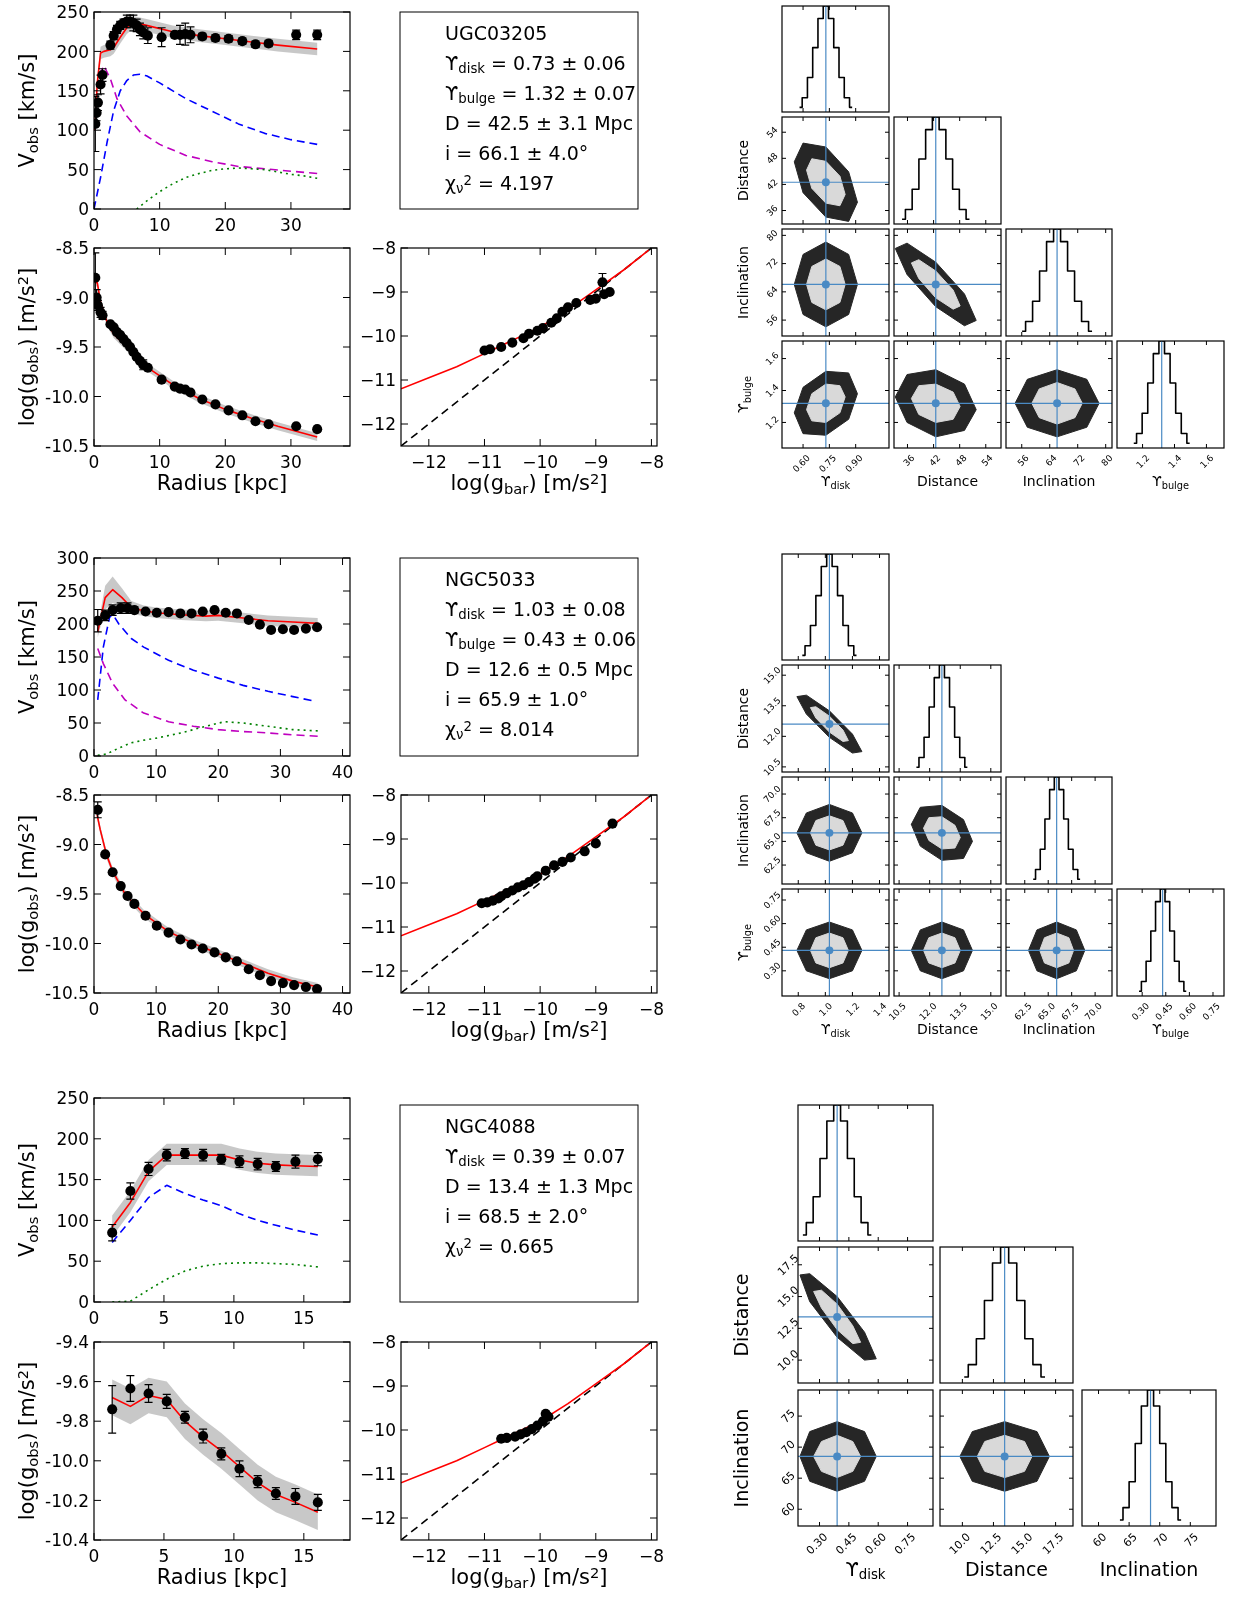 This screenshot has height=1597, width=1242. What do you see at coordinates (67, 943) in the screenshot?
I see `y-tick-label: -10.0` at bounding box center [67, 943].